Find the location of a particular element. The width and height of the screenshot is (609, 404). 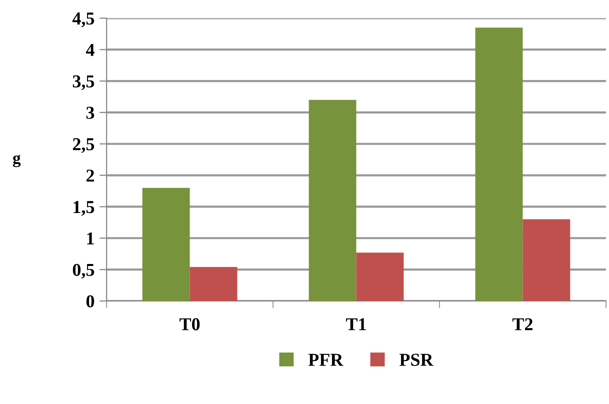

y-tick-label: 1,5 is located at coordinates (84, 208).